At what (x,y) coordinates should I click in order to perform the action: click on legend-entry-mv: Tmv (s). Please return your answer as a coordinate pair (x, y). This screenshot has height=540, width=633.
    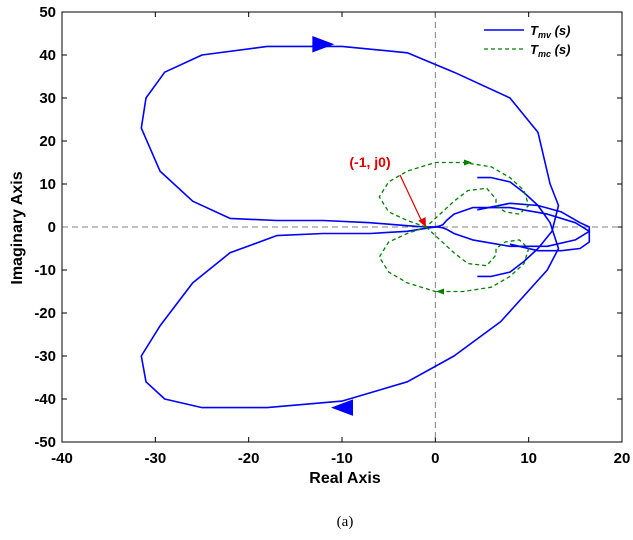
    Looking at the image, I should click on (550, 31).